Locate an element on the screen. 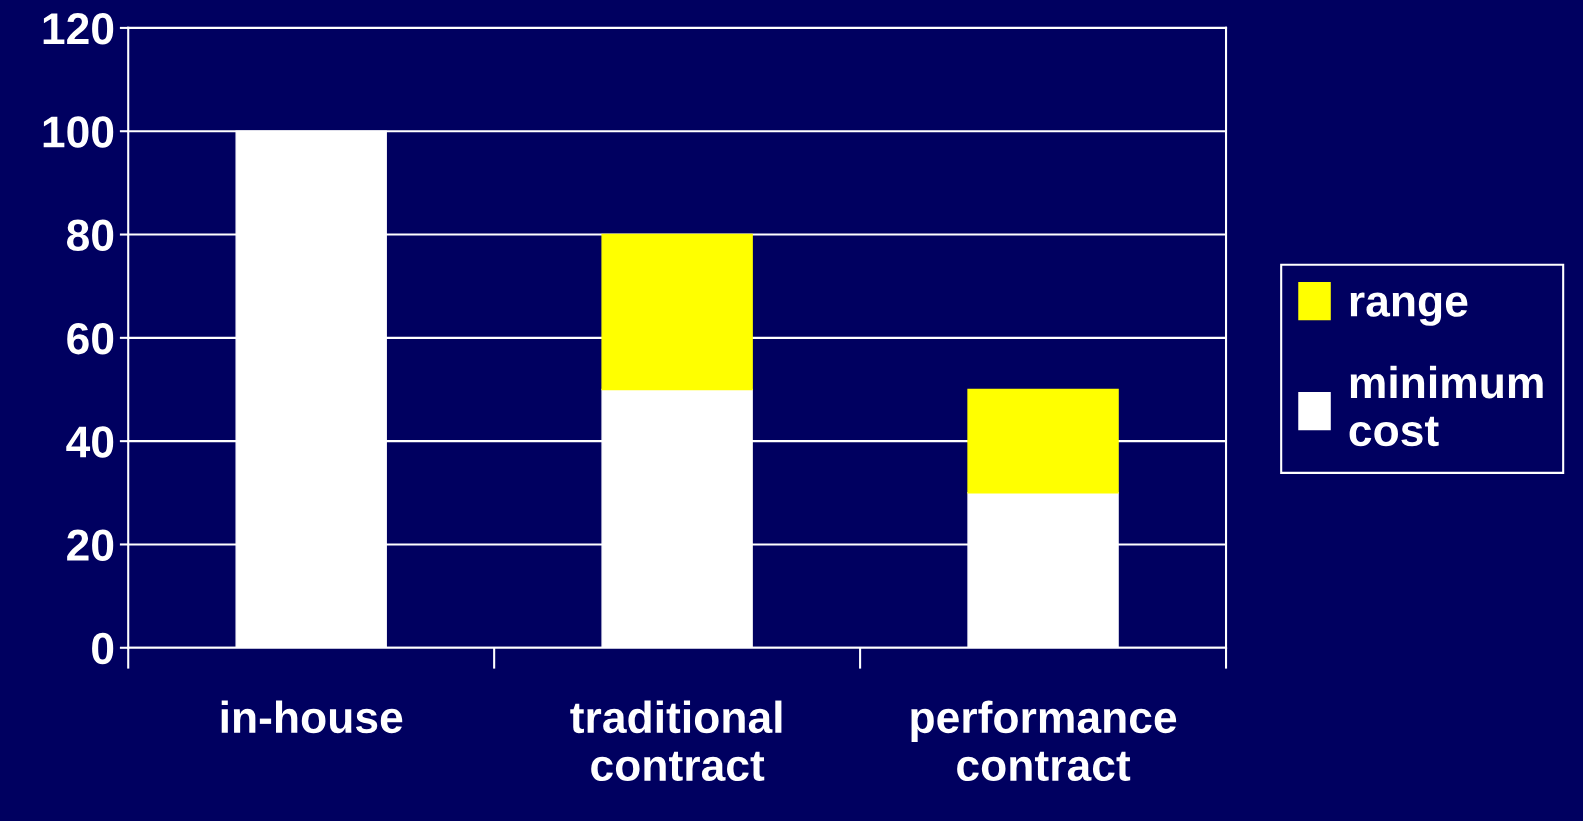 The image size is (1583, 821). y-tick-label: 120 is located at coordinates (78, 28).